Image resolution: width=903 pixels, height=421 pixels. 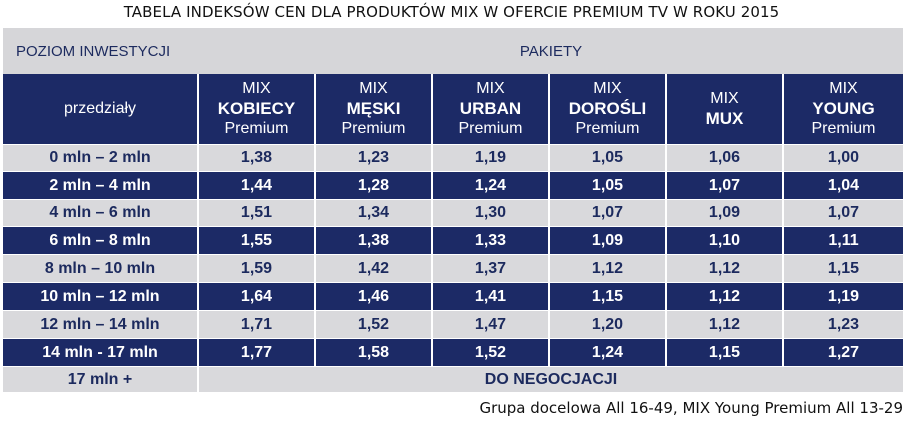 What do you see at coordinates (491, 324) in the screenshot?
I see `value-cell: 1,47` at bounding box center [491, 324].